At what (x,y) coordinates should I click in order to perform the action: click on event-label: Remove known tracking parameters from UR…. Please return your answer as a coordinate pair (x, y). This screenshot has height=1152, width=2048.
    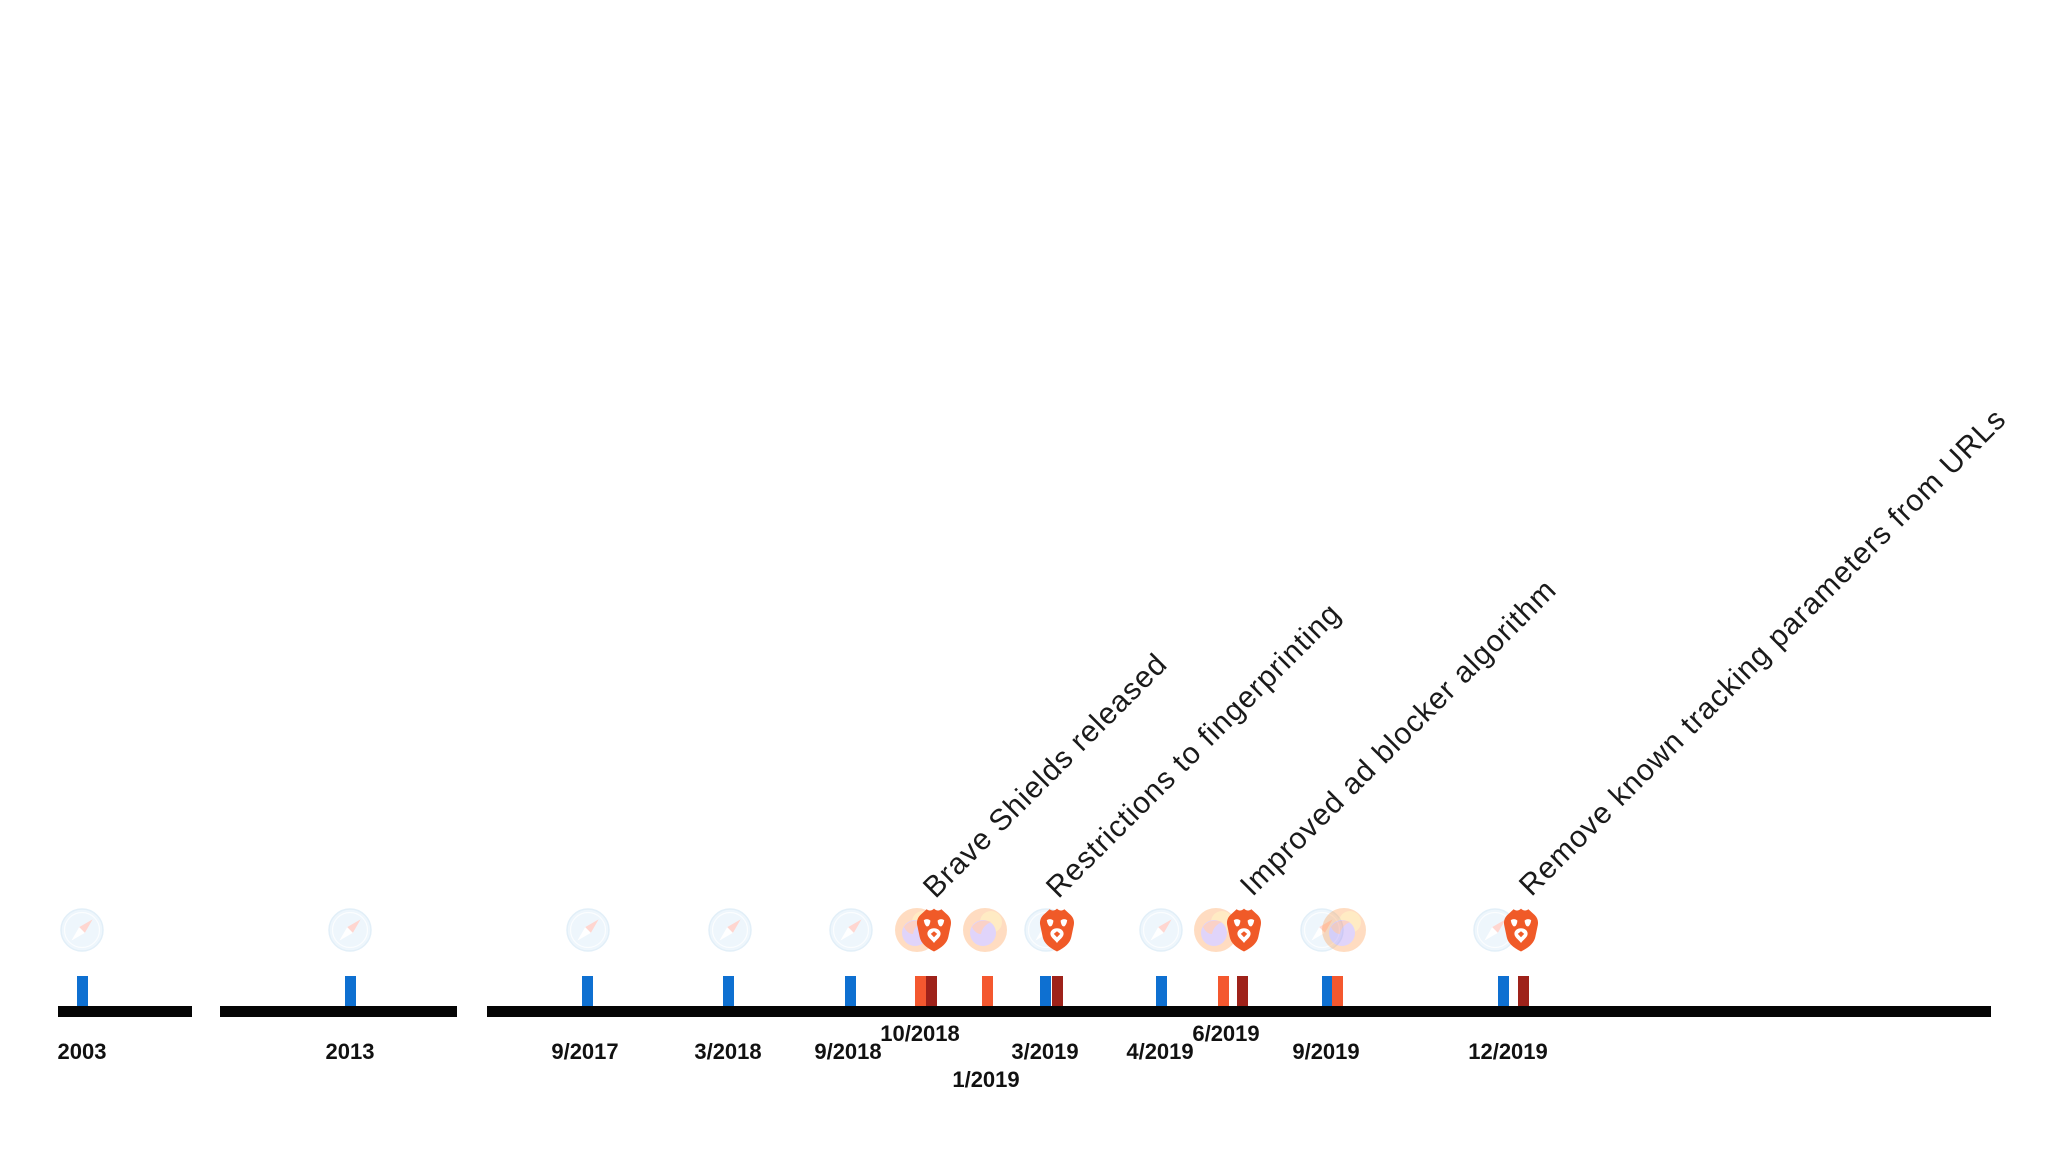
    Looking at the image, I should click on (1762, 652).